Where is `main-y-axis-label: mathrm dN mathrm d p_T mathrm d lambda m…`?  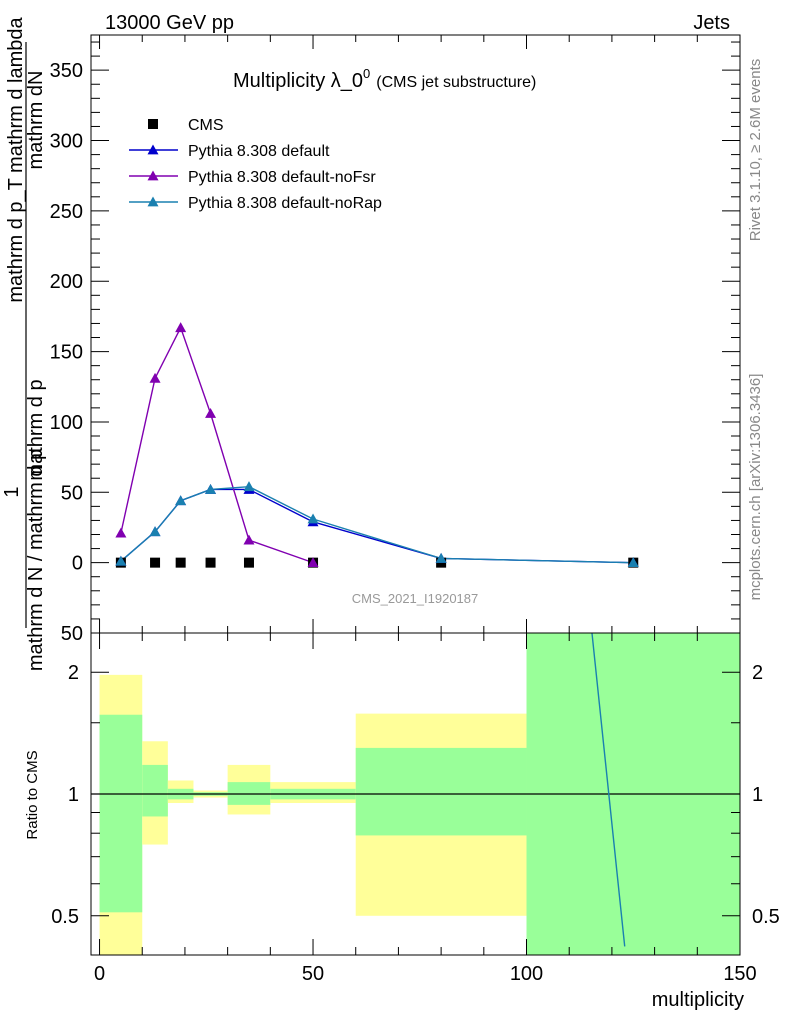
main-y-axis-label: mathrm dN mathrm d p_T mathrm d lambda m… is located at coordinates (24, 343).